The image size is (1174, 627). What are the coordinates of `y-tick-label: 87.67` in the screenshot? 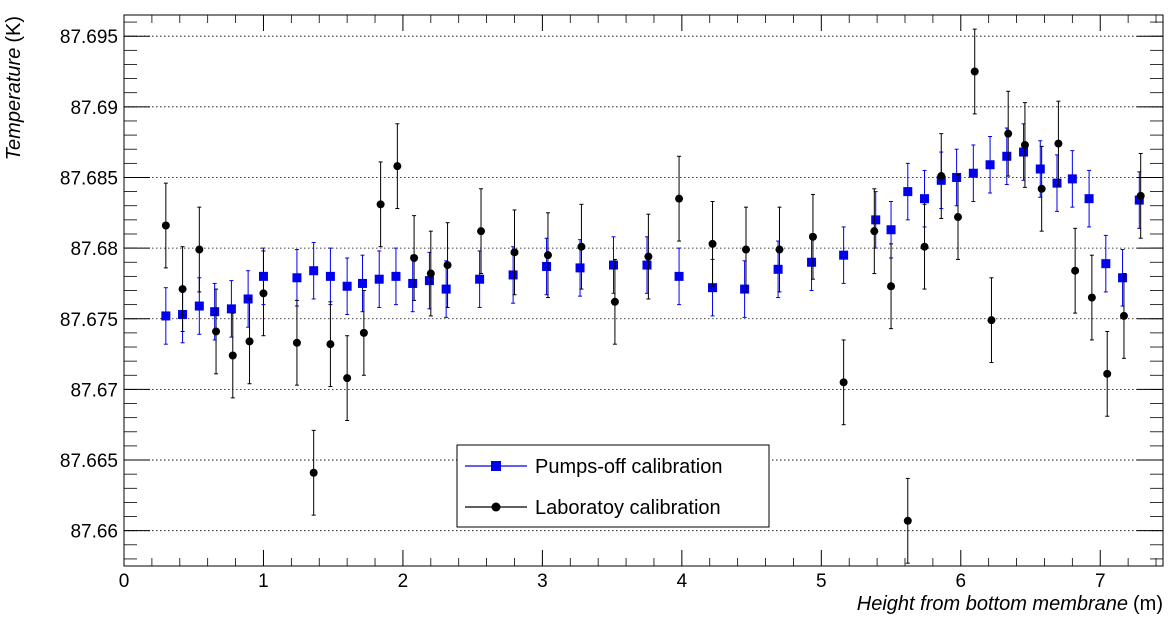 It's located at (94, 390).